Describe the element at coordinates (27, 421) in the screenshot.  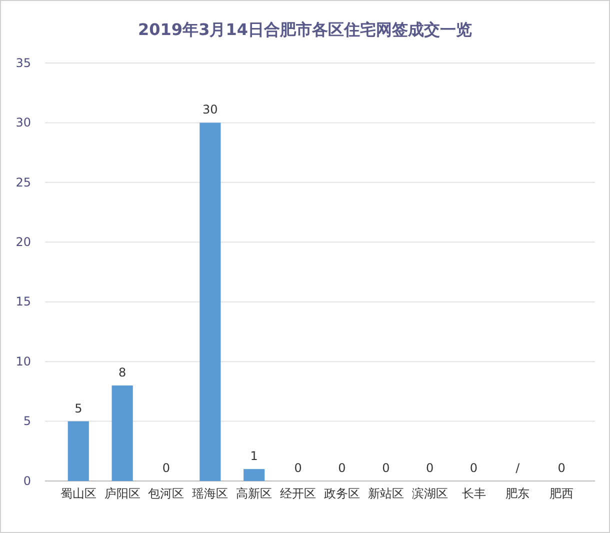
I see `y-tick-label: 5` at that location.